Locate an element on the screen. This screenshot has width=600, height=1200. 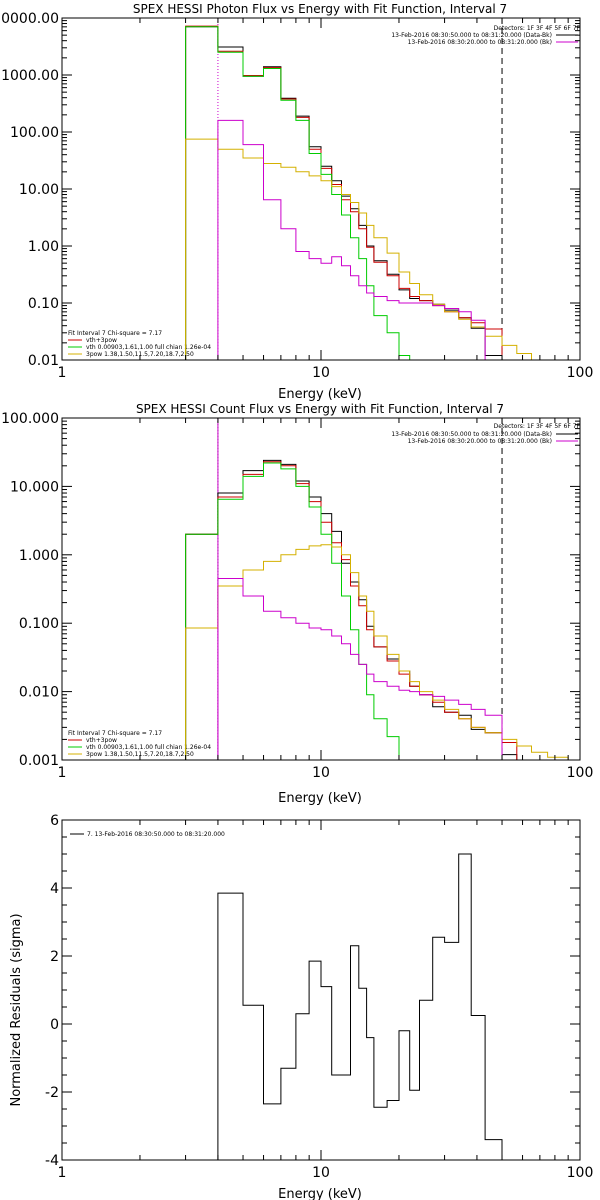
y-tick-label: 100.00 is located at coordinates (34, 133).